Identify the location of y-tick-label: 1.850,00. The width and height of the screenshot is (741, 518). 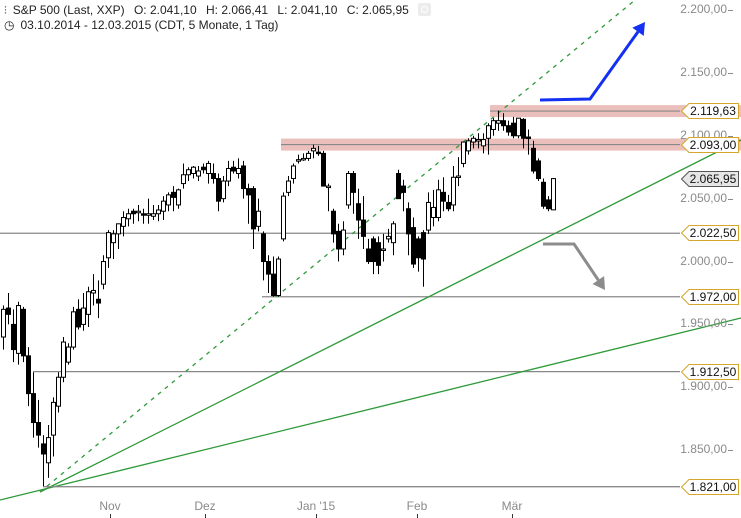
(703, 449).